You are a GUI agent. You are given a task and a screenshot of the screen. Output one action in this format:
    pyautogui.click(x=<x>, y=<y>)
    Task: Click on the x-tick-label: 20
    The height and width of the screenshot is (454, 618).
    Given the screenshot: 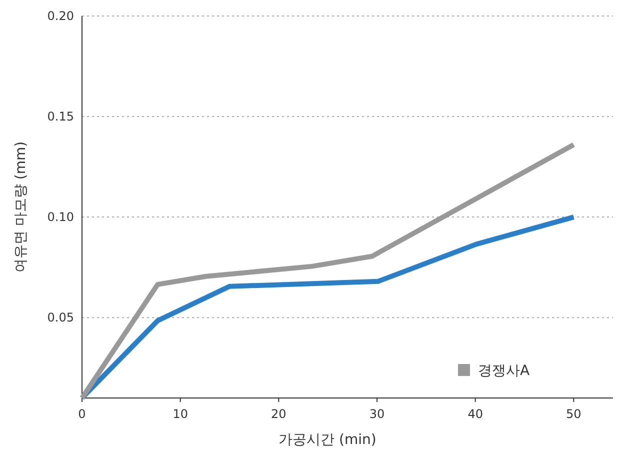 What is the action you would take?
    pyautogui.click(x=278, y=414)
    